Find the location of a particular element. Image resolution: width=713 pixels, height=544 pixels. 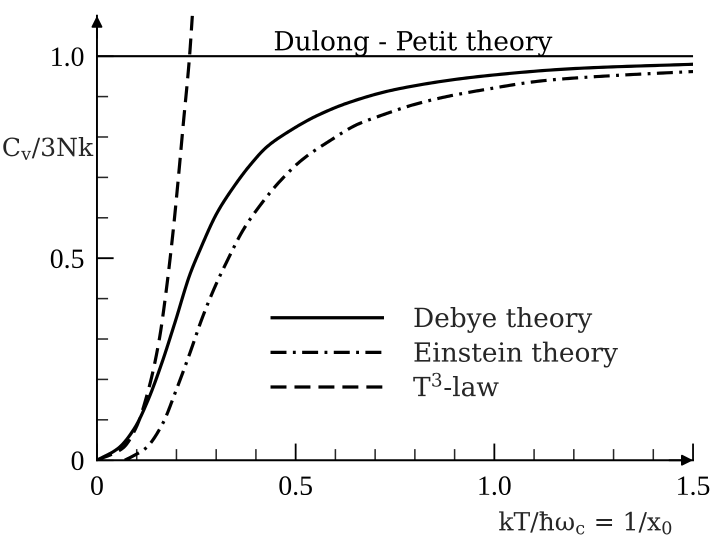

x-tick-label: 1.5 is located at coordinates (694, 486).